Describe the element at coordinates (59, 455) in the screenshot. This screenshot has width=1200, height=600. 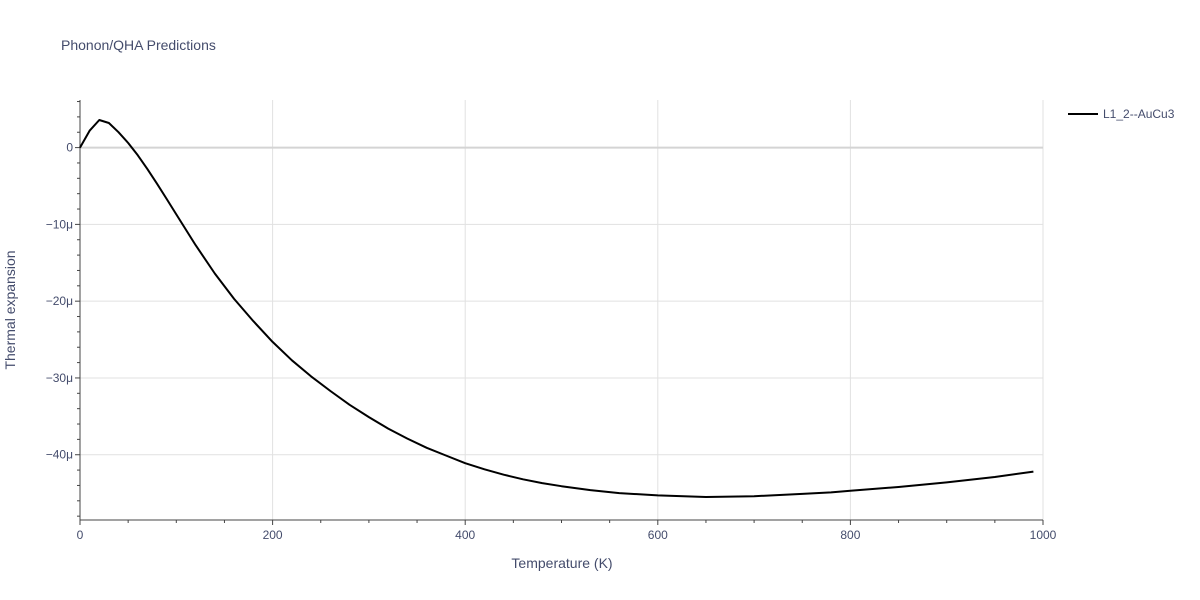
I see `y-tick-label: −40μ` at that location.